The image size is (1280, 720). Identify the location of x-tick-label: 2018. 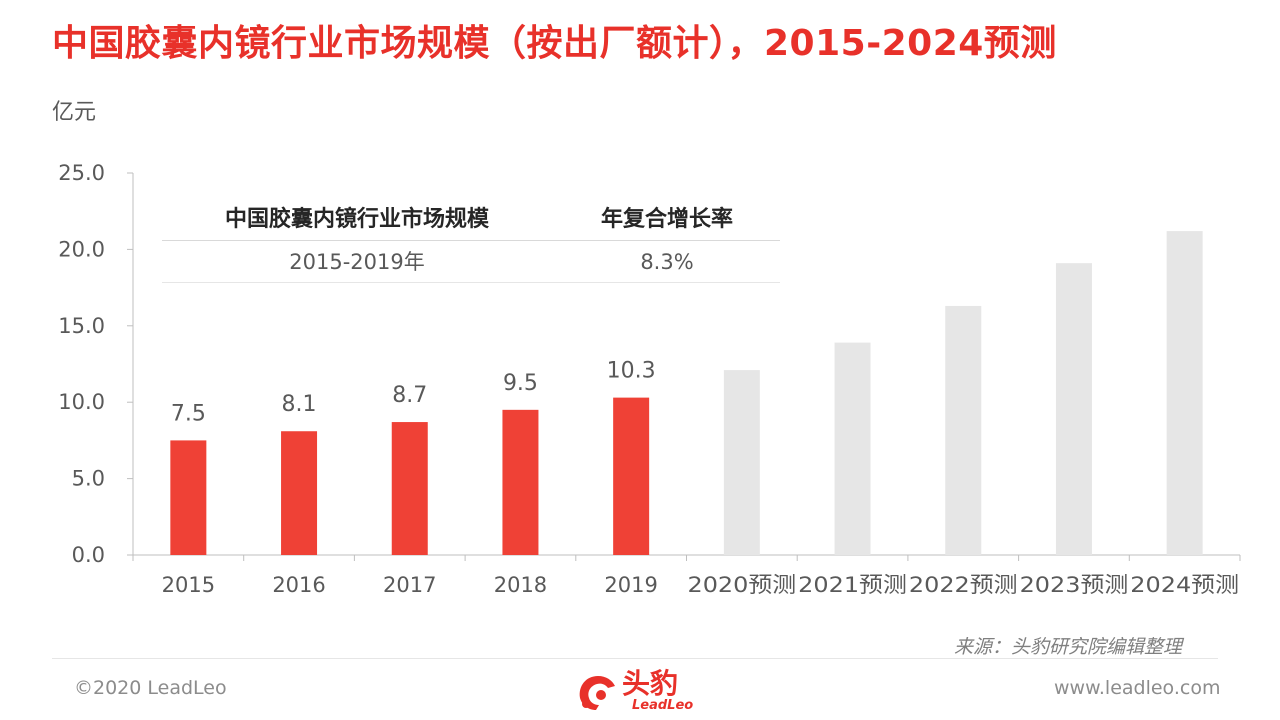
(520, 585).